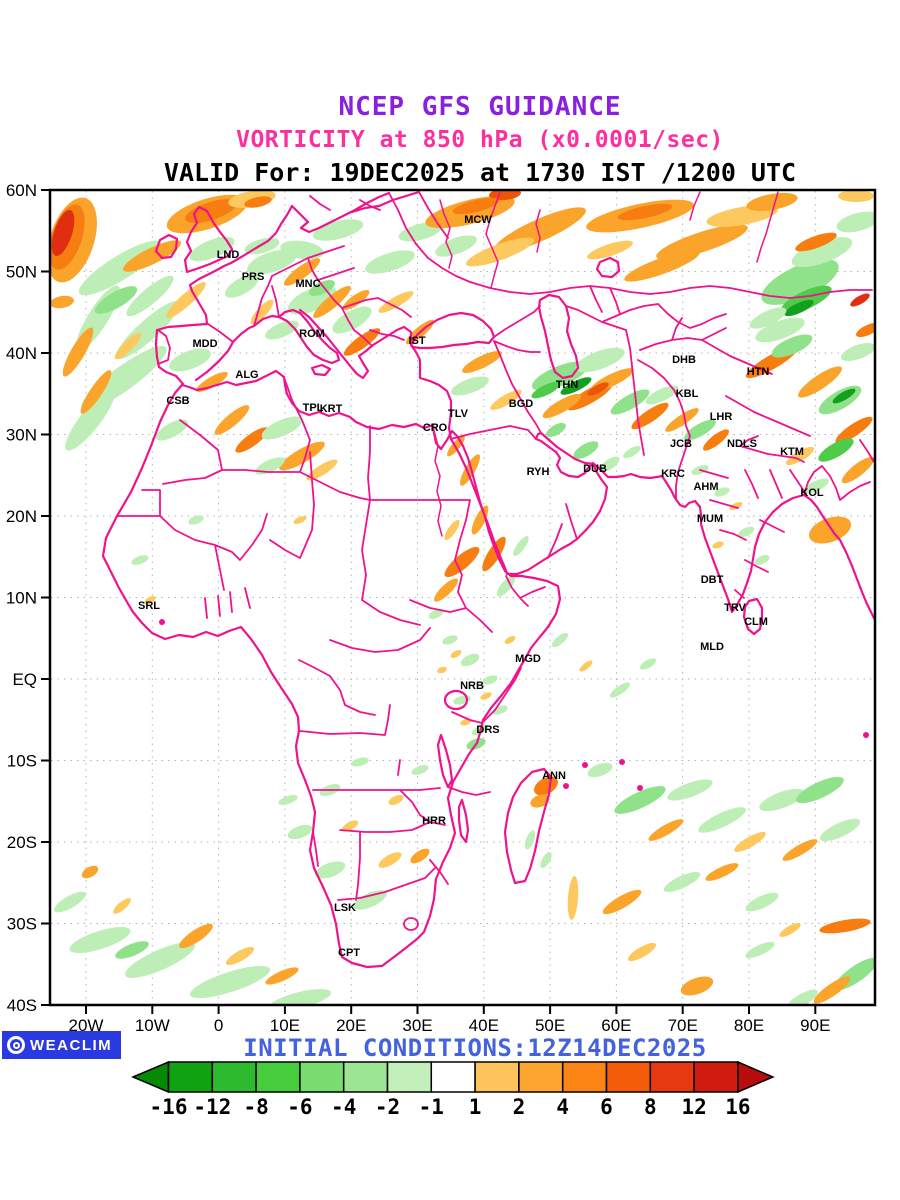 The image size is (900, 1200). I want to click on station-label-mdd: MDD, so click(204, 344).